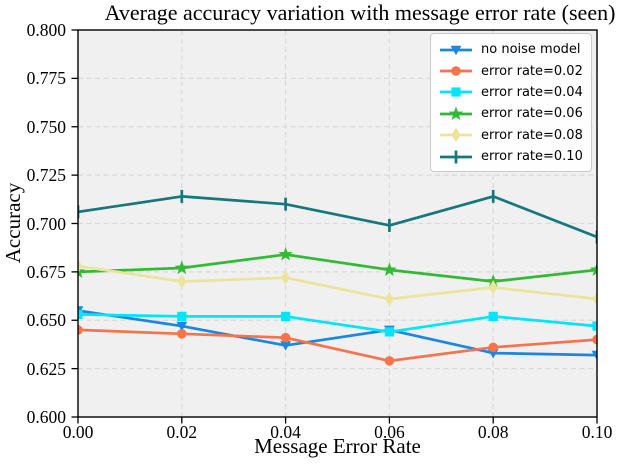 The width and height of the screenshot is (640, 464). I want to click on legend-item-label: error rate=0.02, so click(532, 71).